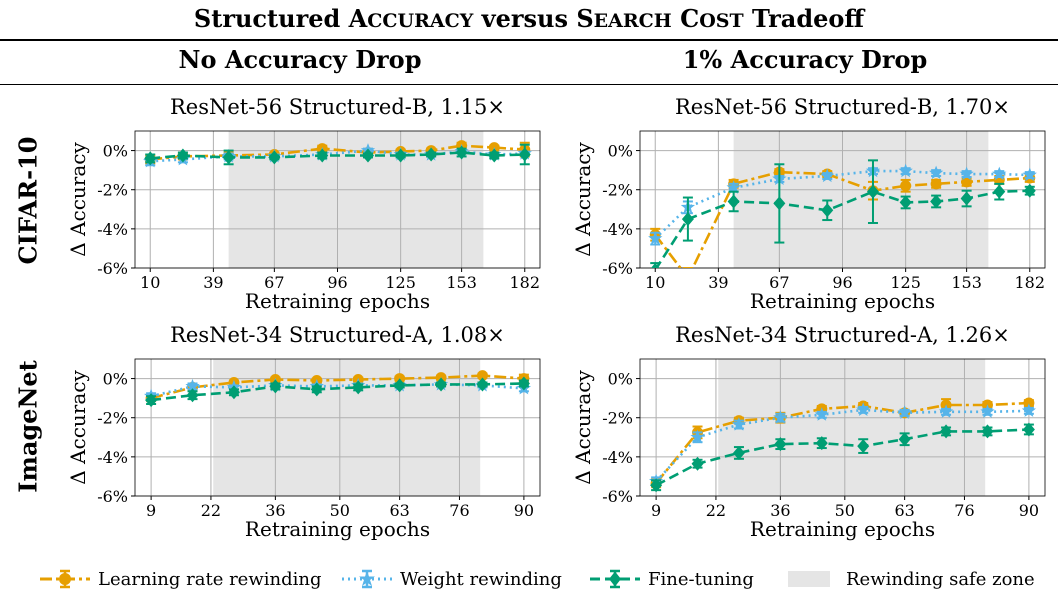  Describe the element at coordinates (210, 579) in the screenshot. I see `legend-label-lr: Learning rate rewinding` at that location.